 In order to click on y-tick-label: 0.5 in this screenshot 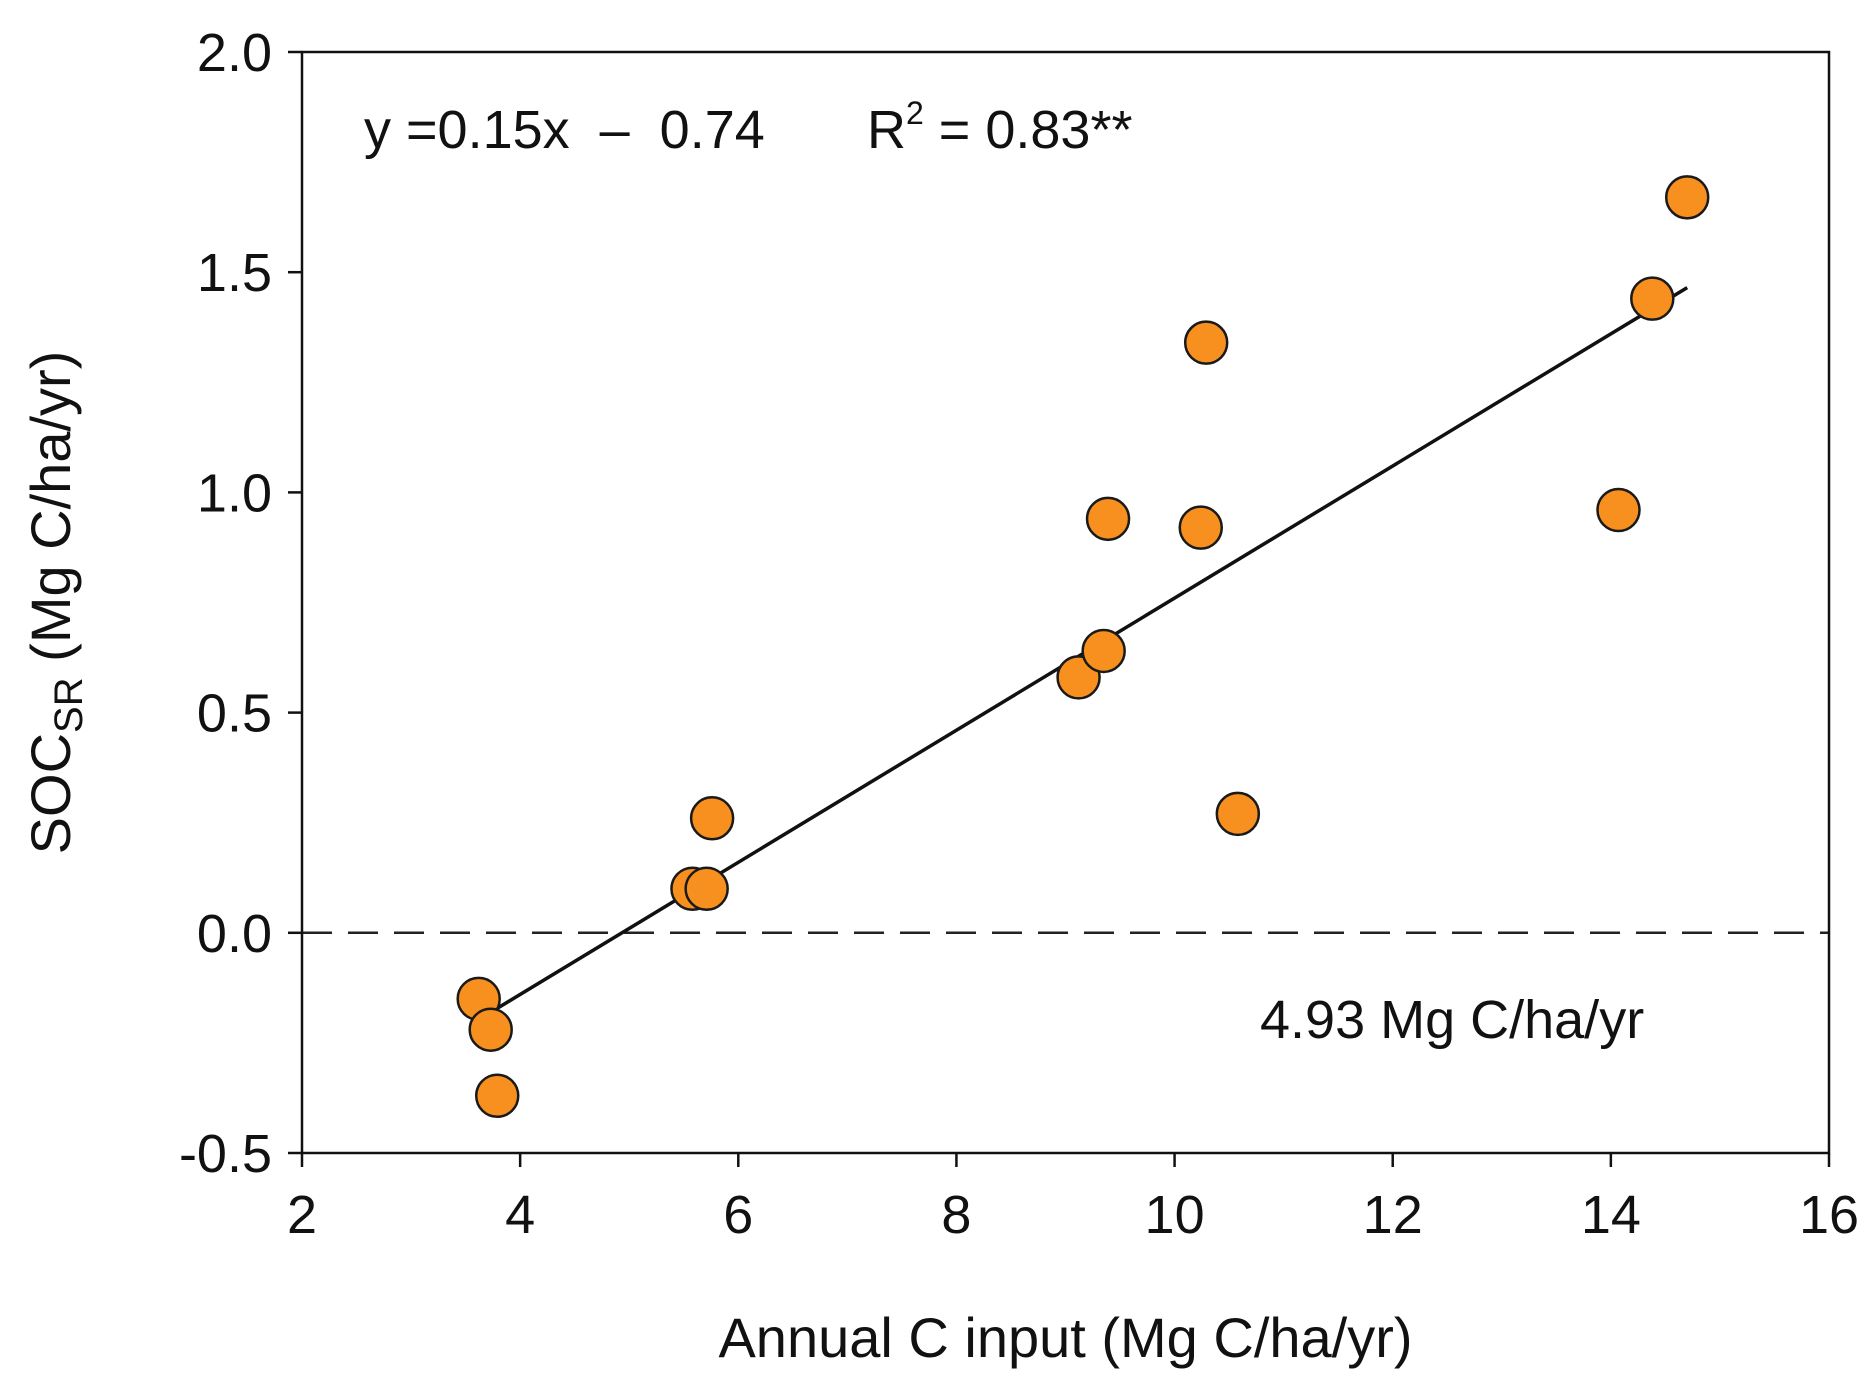, I will do `click(234, 714)`.